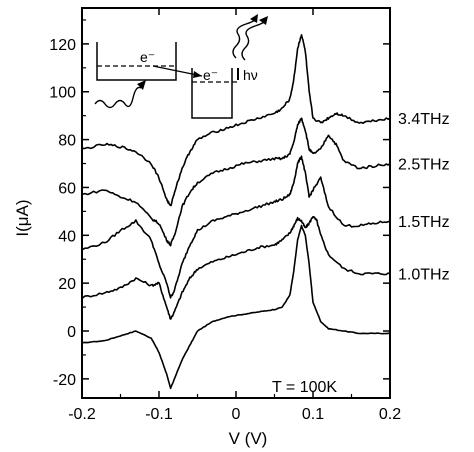 This screenshot has width=474, height=452. Describe the element at coordinates (159, 414) in the screenshot. I see `x-tick-label: -0.1` at that location.